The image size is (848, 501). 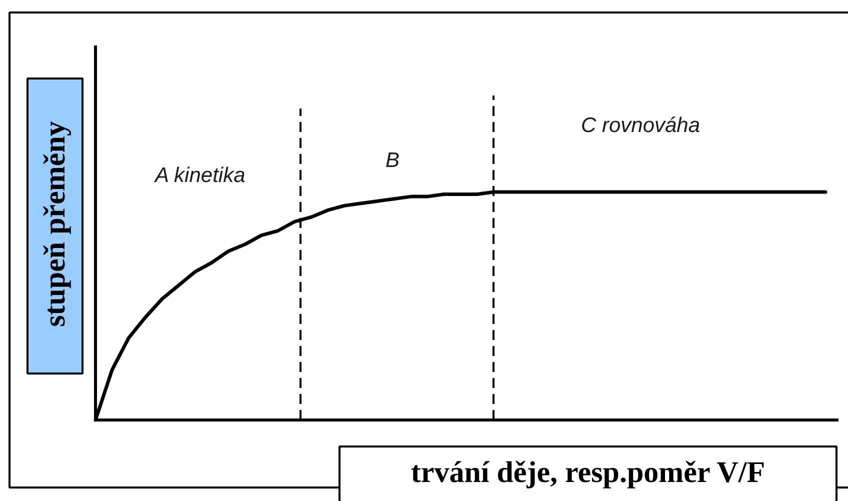 I want to click on x-axis-title: trvání děje, resp.poměr V/F, so click(x=588, y=472).